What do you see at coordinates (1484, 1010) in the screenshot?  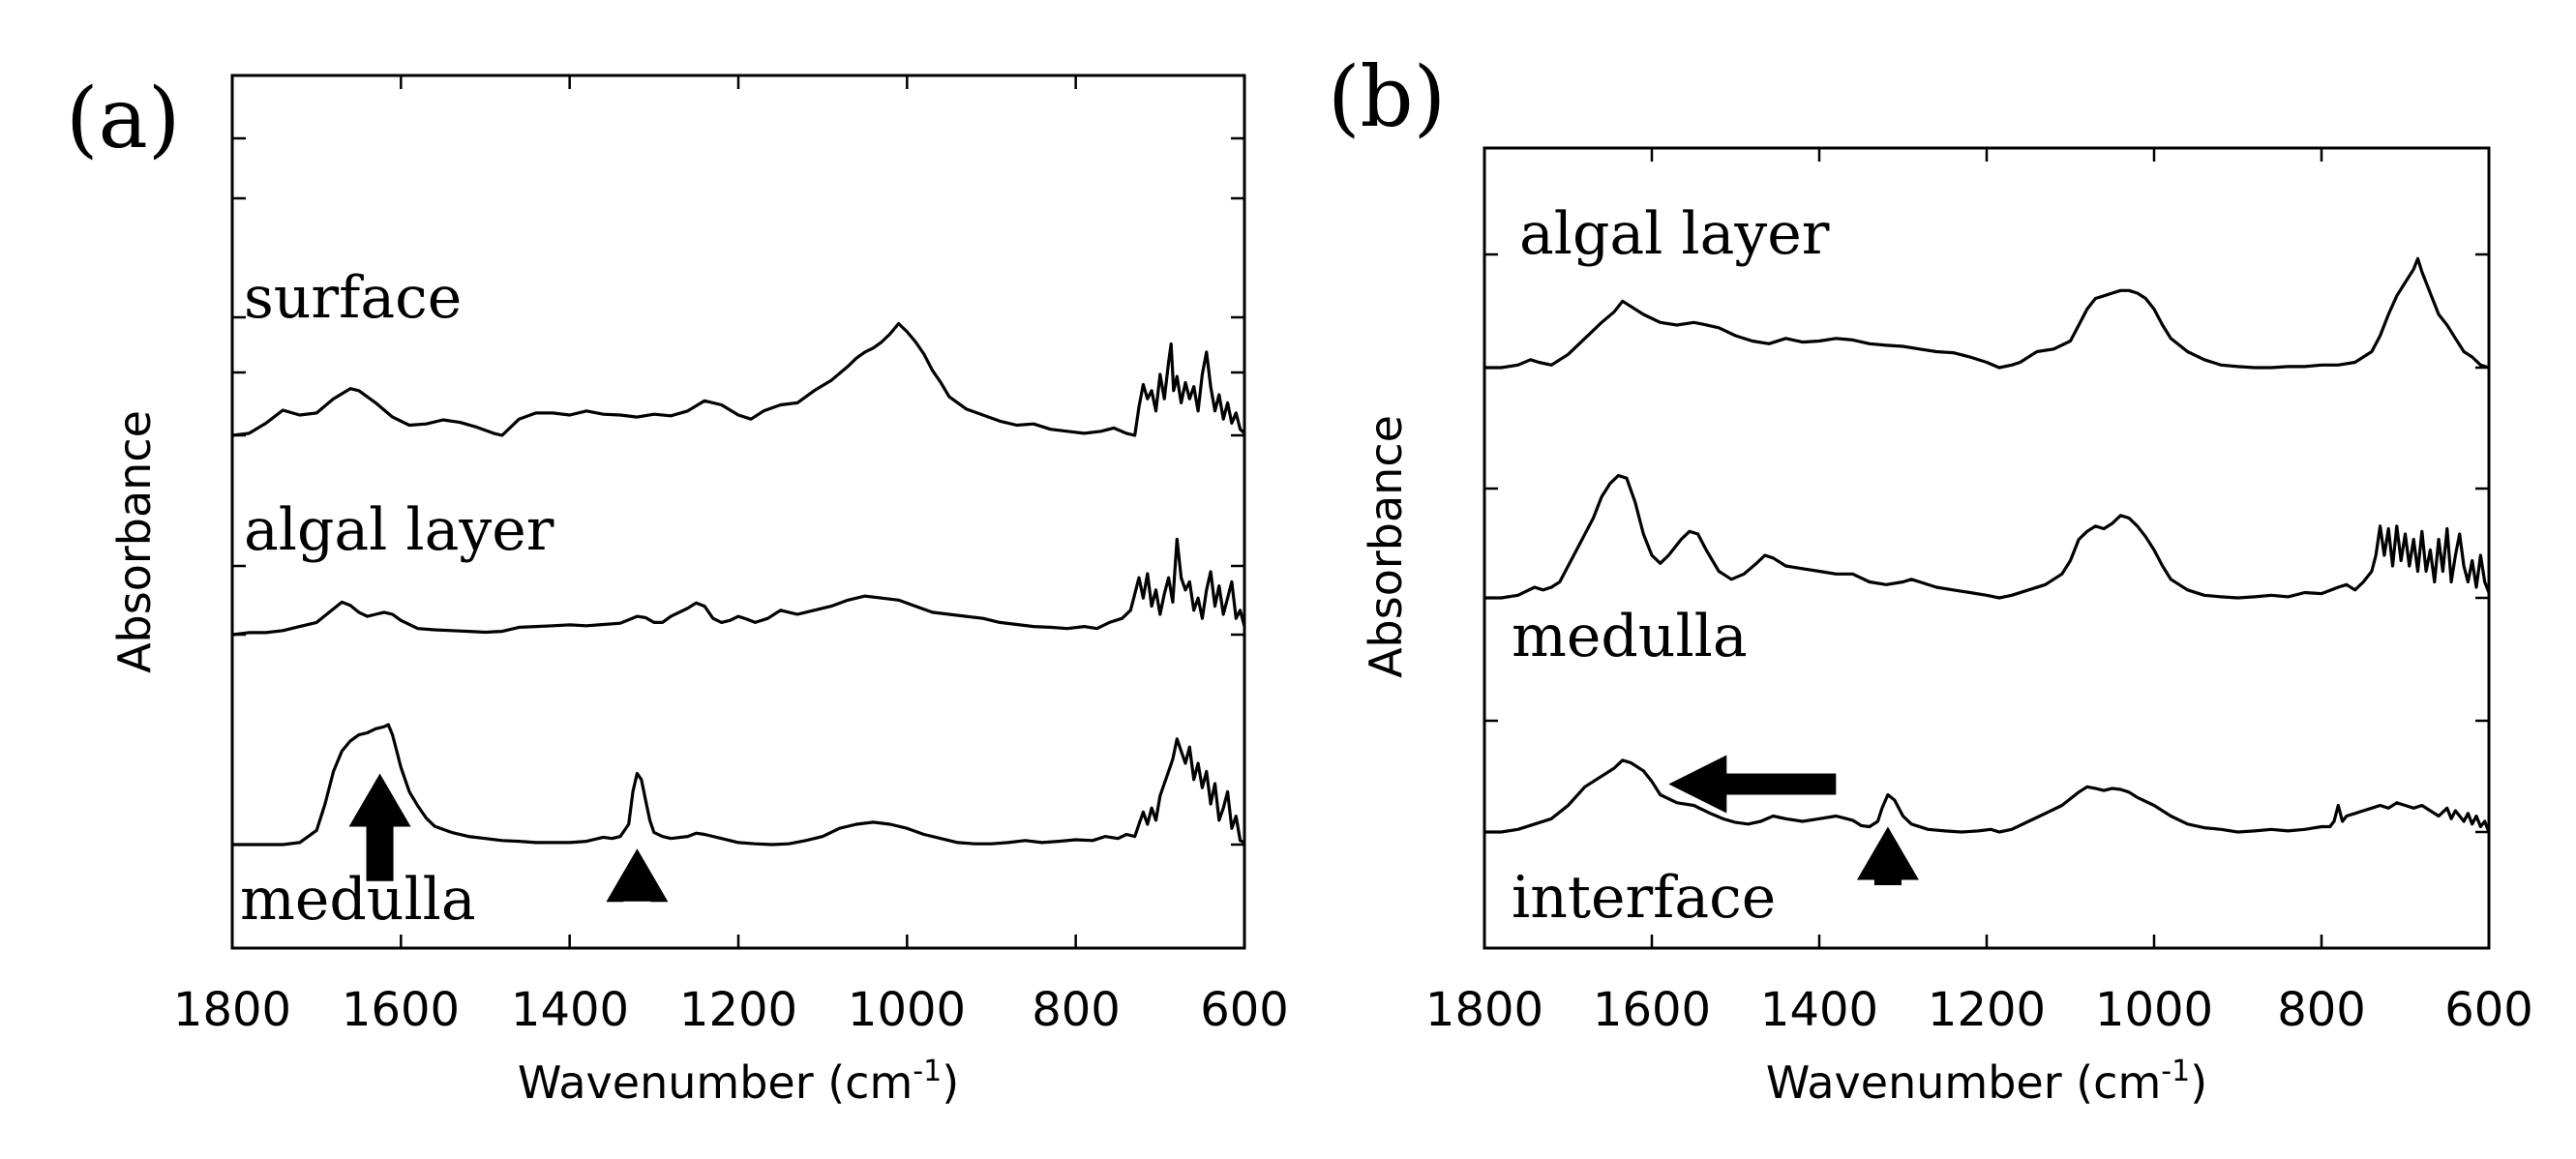 I see `panel-b-xtick-label: 1800` at bounding box center [1484, 1010].